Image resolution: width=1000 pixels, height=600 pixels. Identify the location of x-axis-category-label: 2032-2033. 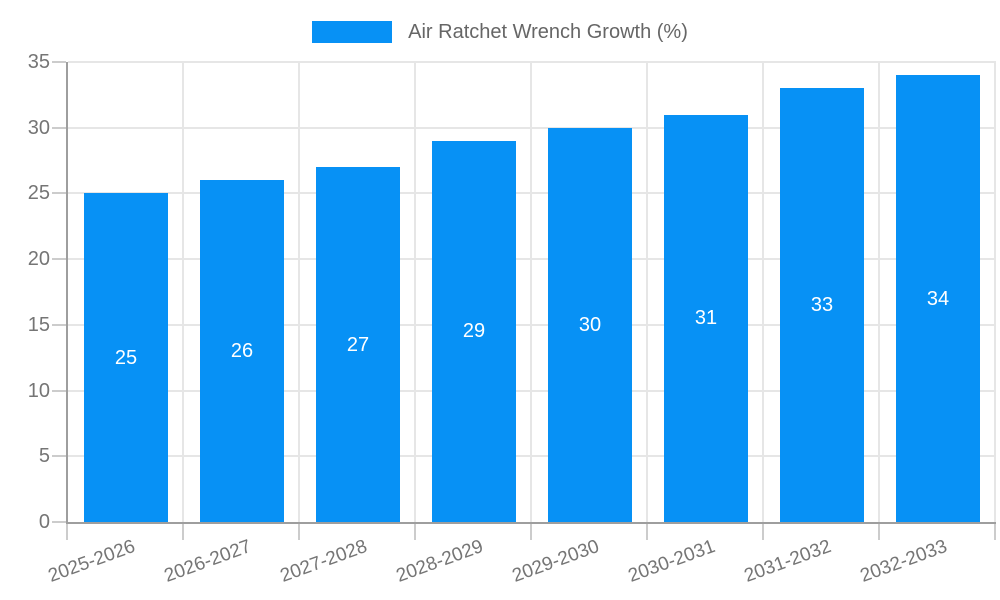
(904, 561).